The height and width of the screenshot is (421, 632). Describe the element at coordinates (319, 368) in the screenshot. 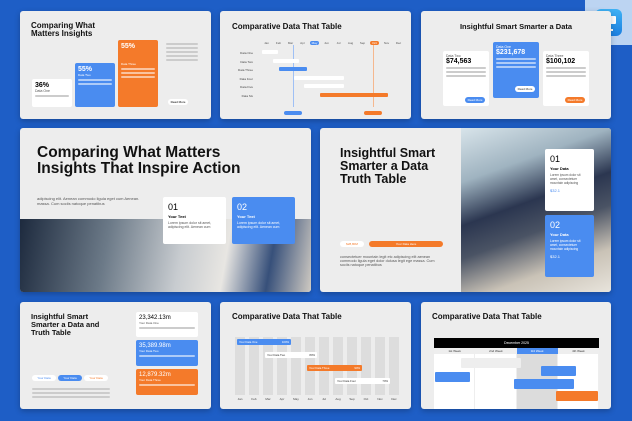

I see `bar-label: Your Data Three` at that location.